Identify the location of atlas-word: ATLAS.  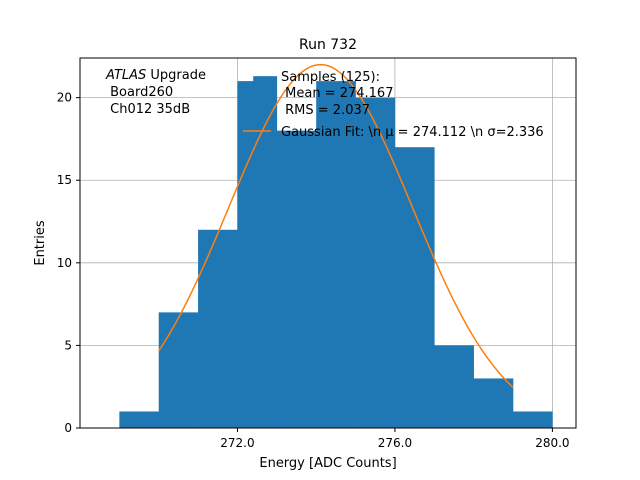
(125, 75).